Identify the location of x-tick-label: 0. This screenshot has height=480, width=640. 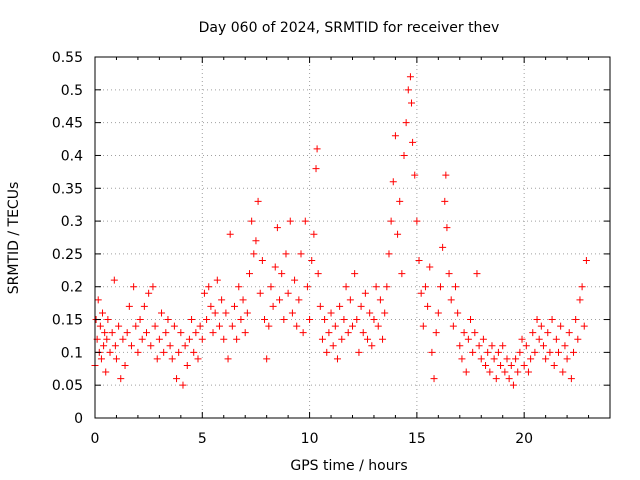
(95, 439).